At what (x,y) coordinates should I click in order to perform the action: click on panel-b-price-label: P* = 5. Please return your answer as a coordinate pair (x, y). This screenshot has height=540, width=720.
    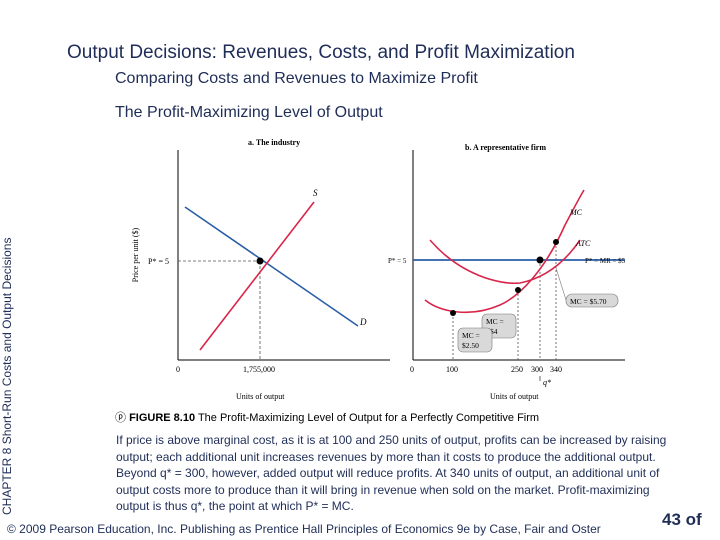
    Looking at the image, I should click on (397, 261).